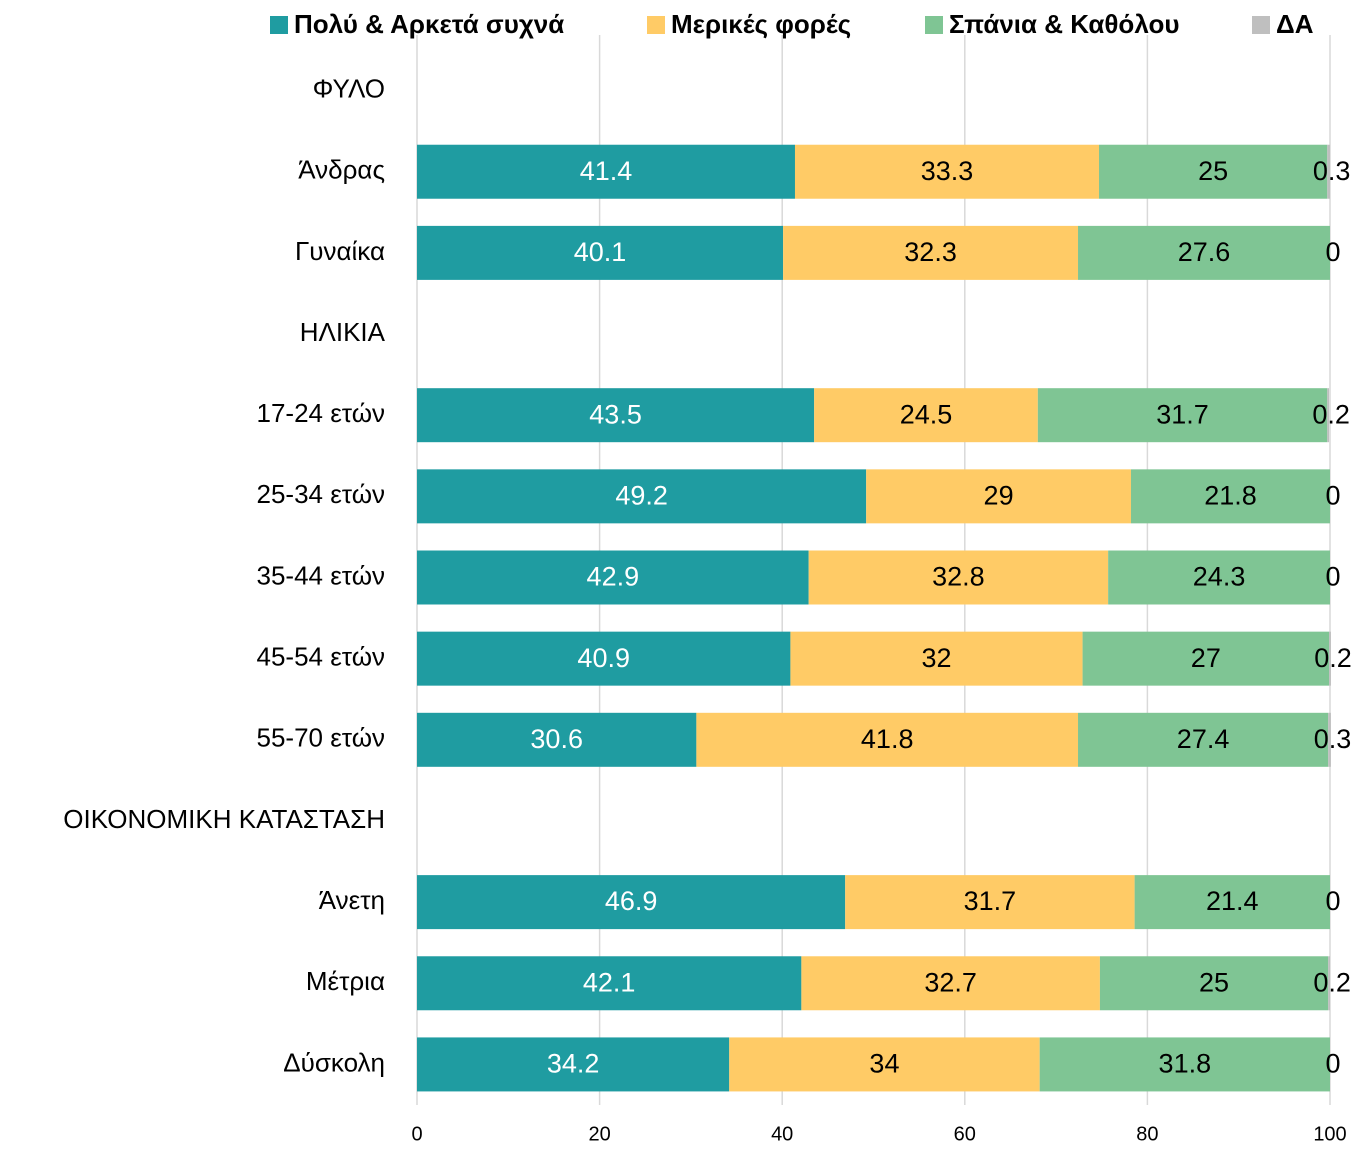  What do you see at coordinates (320, 575) in the screenshot?
I see `y-tick-label: 35-44 ετών` at bounding box center [320, 575].